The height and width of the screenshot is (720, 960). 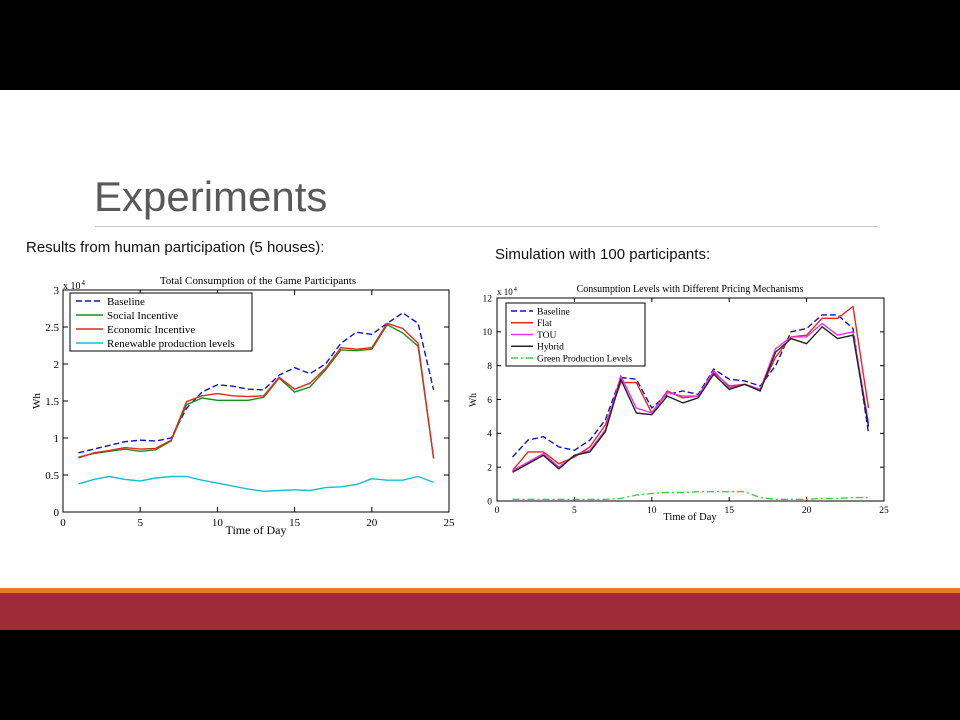 What do you see at coordinates (52, 402) in the screenshot?
I see `y-tick-label: 1.5` at bounding box center [52, 402].